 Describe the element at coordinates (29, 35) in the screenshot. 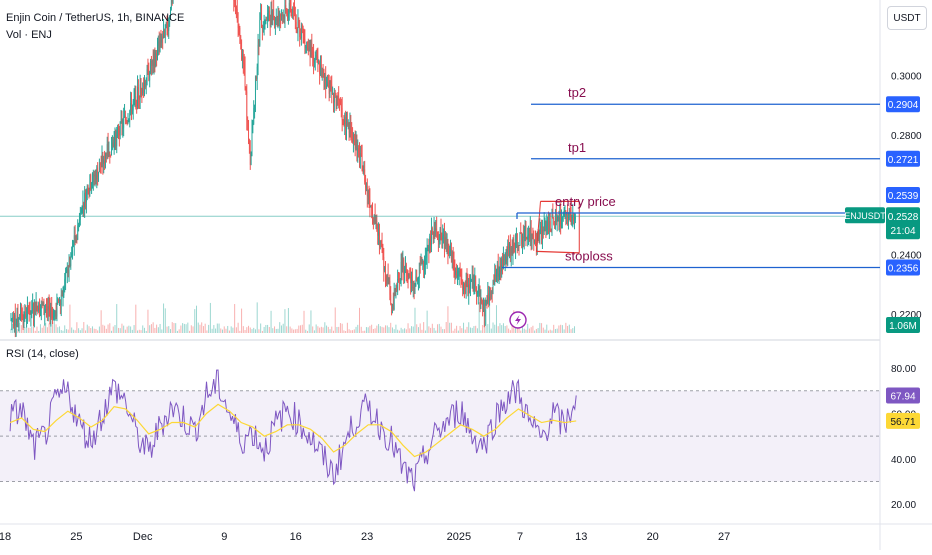

I see `volume-indicator-label: Vol · ENJ` at that location.